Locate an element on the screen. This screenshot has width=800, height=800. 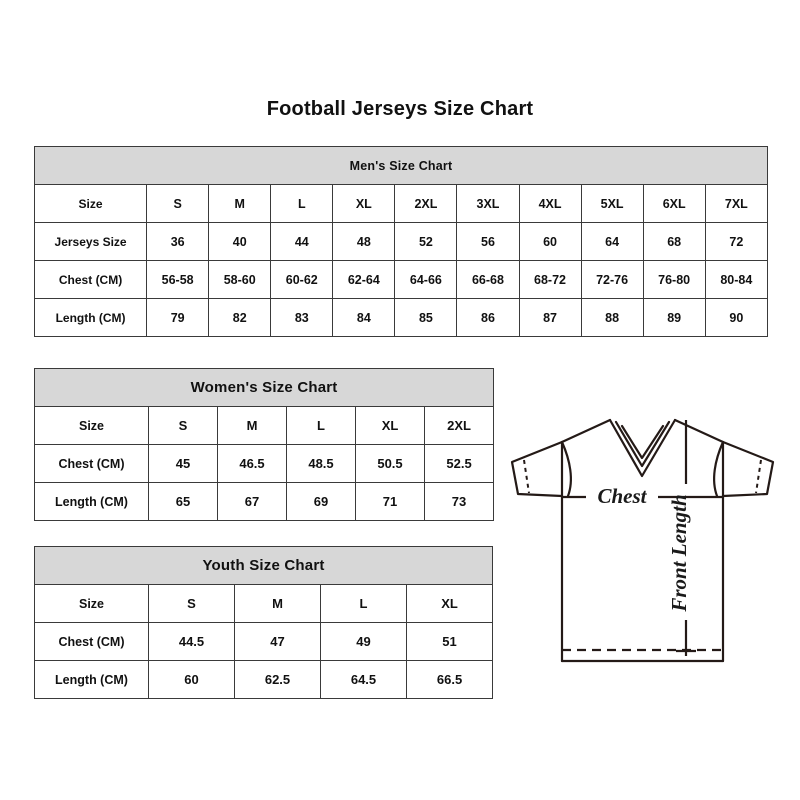
youth-data-cell: 66.5 is located at coordinates (449, 679).